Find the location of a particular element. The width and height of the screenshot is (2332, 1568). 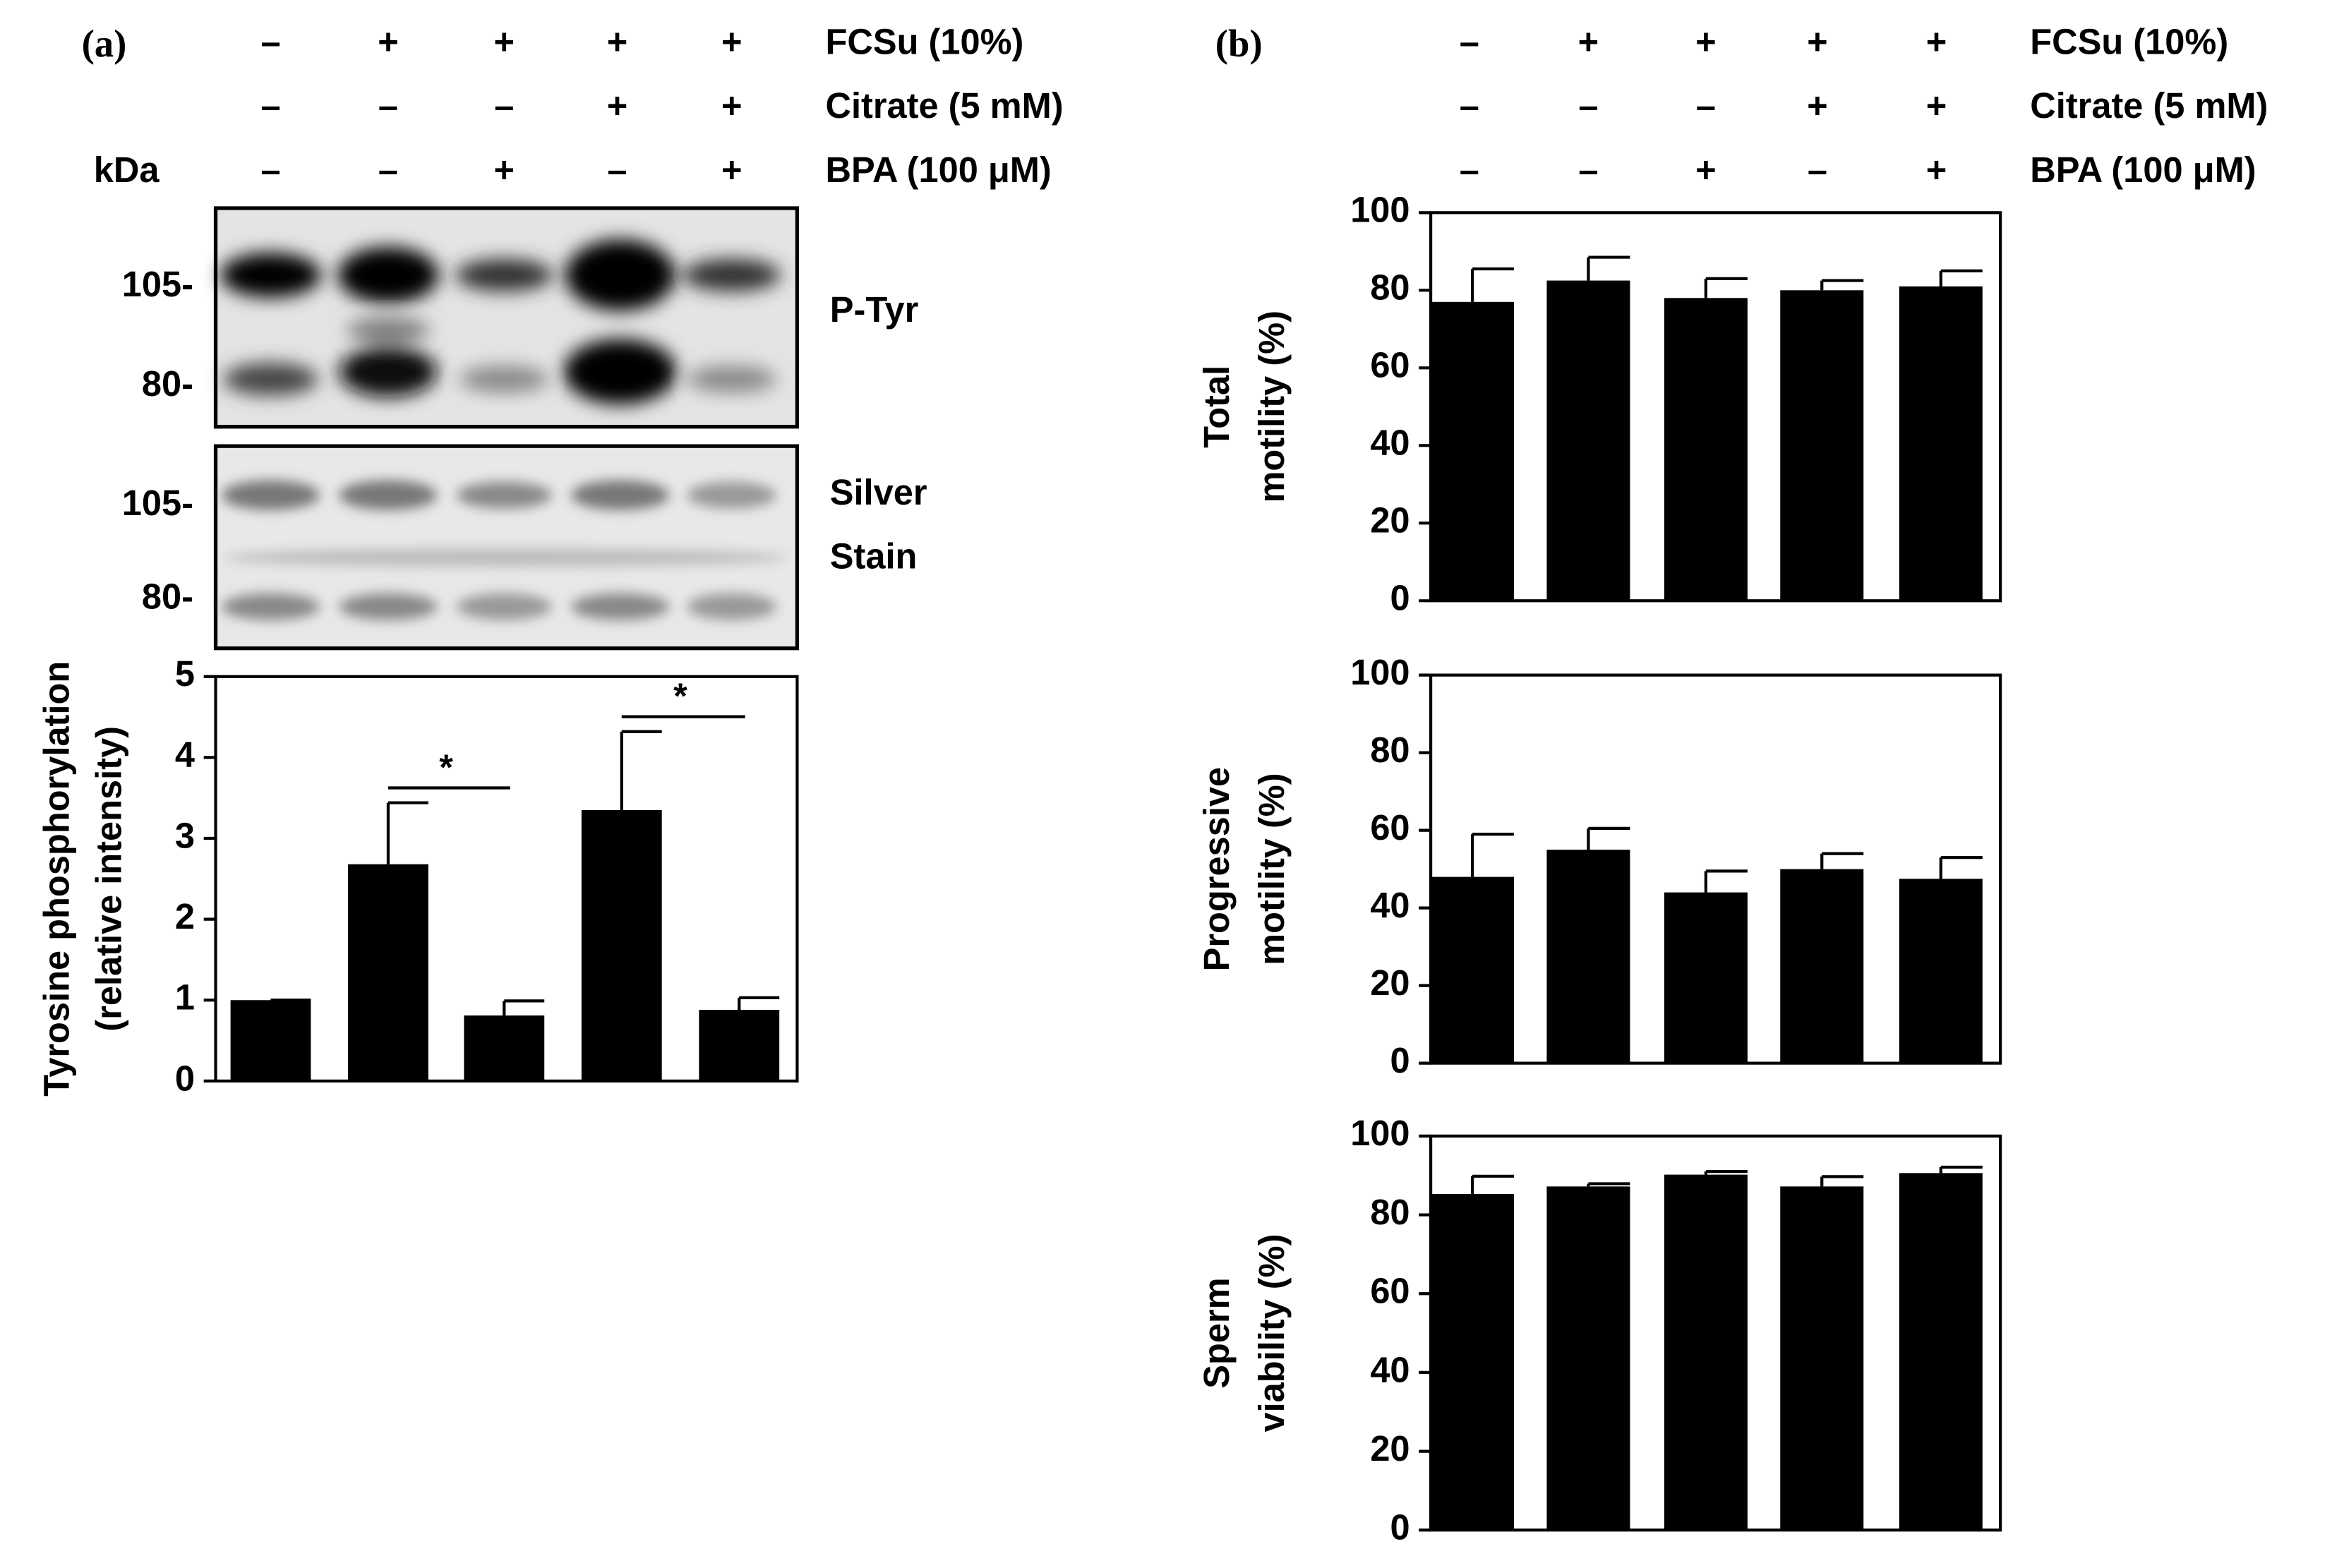

y-axis-label: (relative intensity) is located at coordinates (108, 879).